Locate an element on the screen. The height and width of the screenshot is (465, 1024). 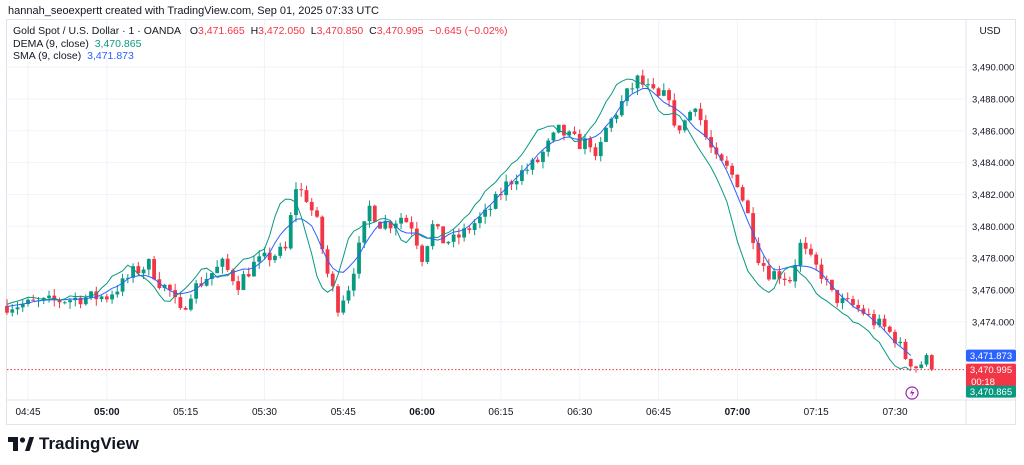
sma-row: SMA (9, close) 3,471.873 is located at coordinates (260, 56).